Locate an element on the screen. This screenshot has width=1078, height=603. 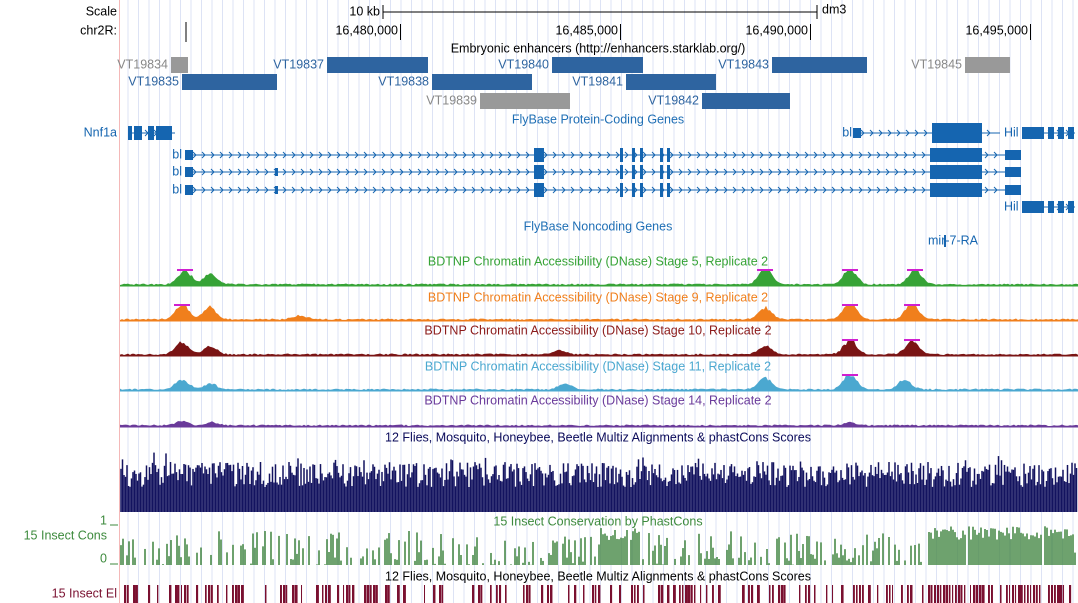
assembly-label: dm3 is located at coordinates (834, 9).